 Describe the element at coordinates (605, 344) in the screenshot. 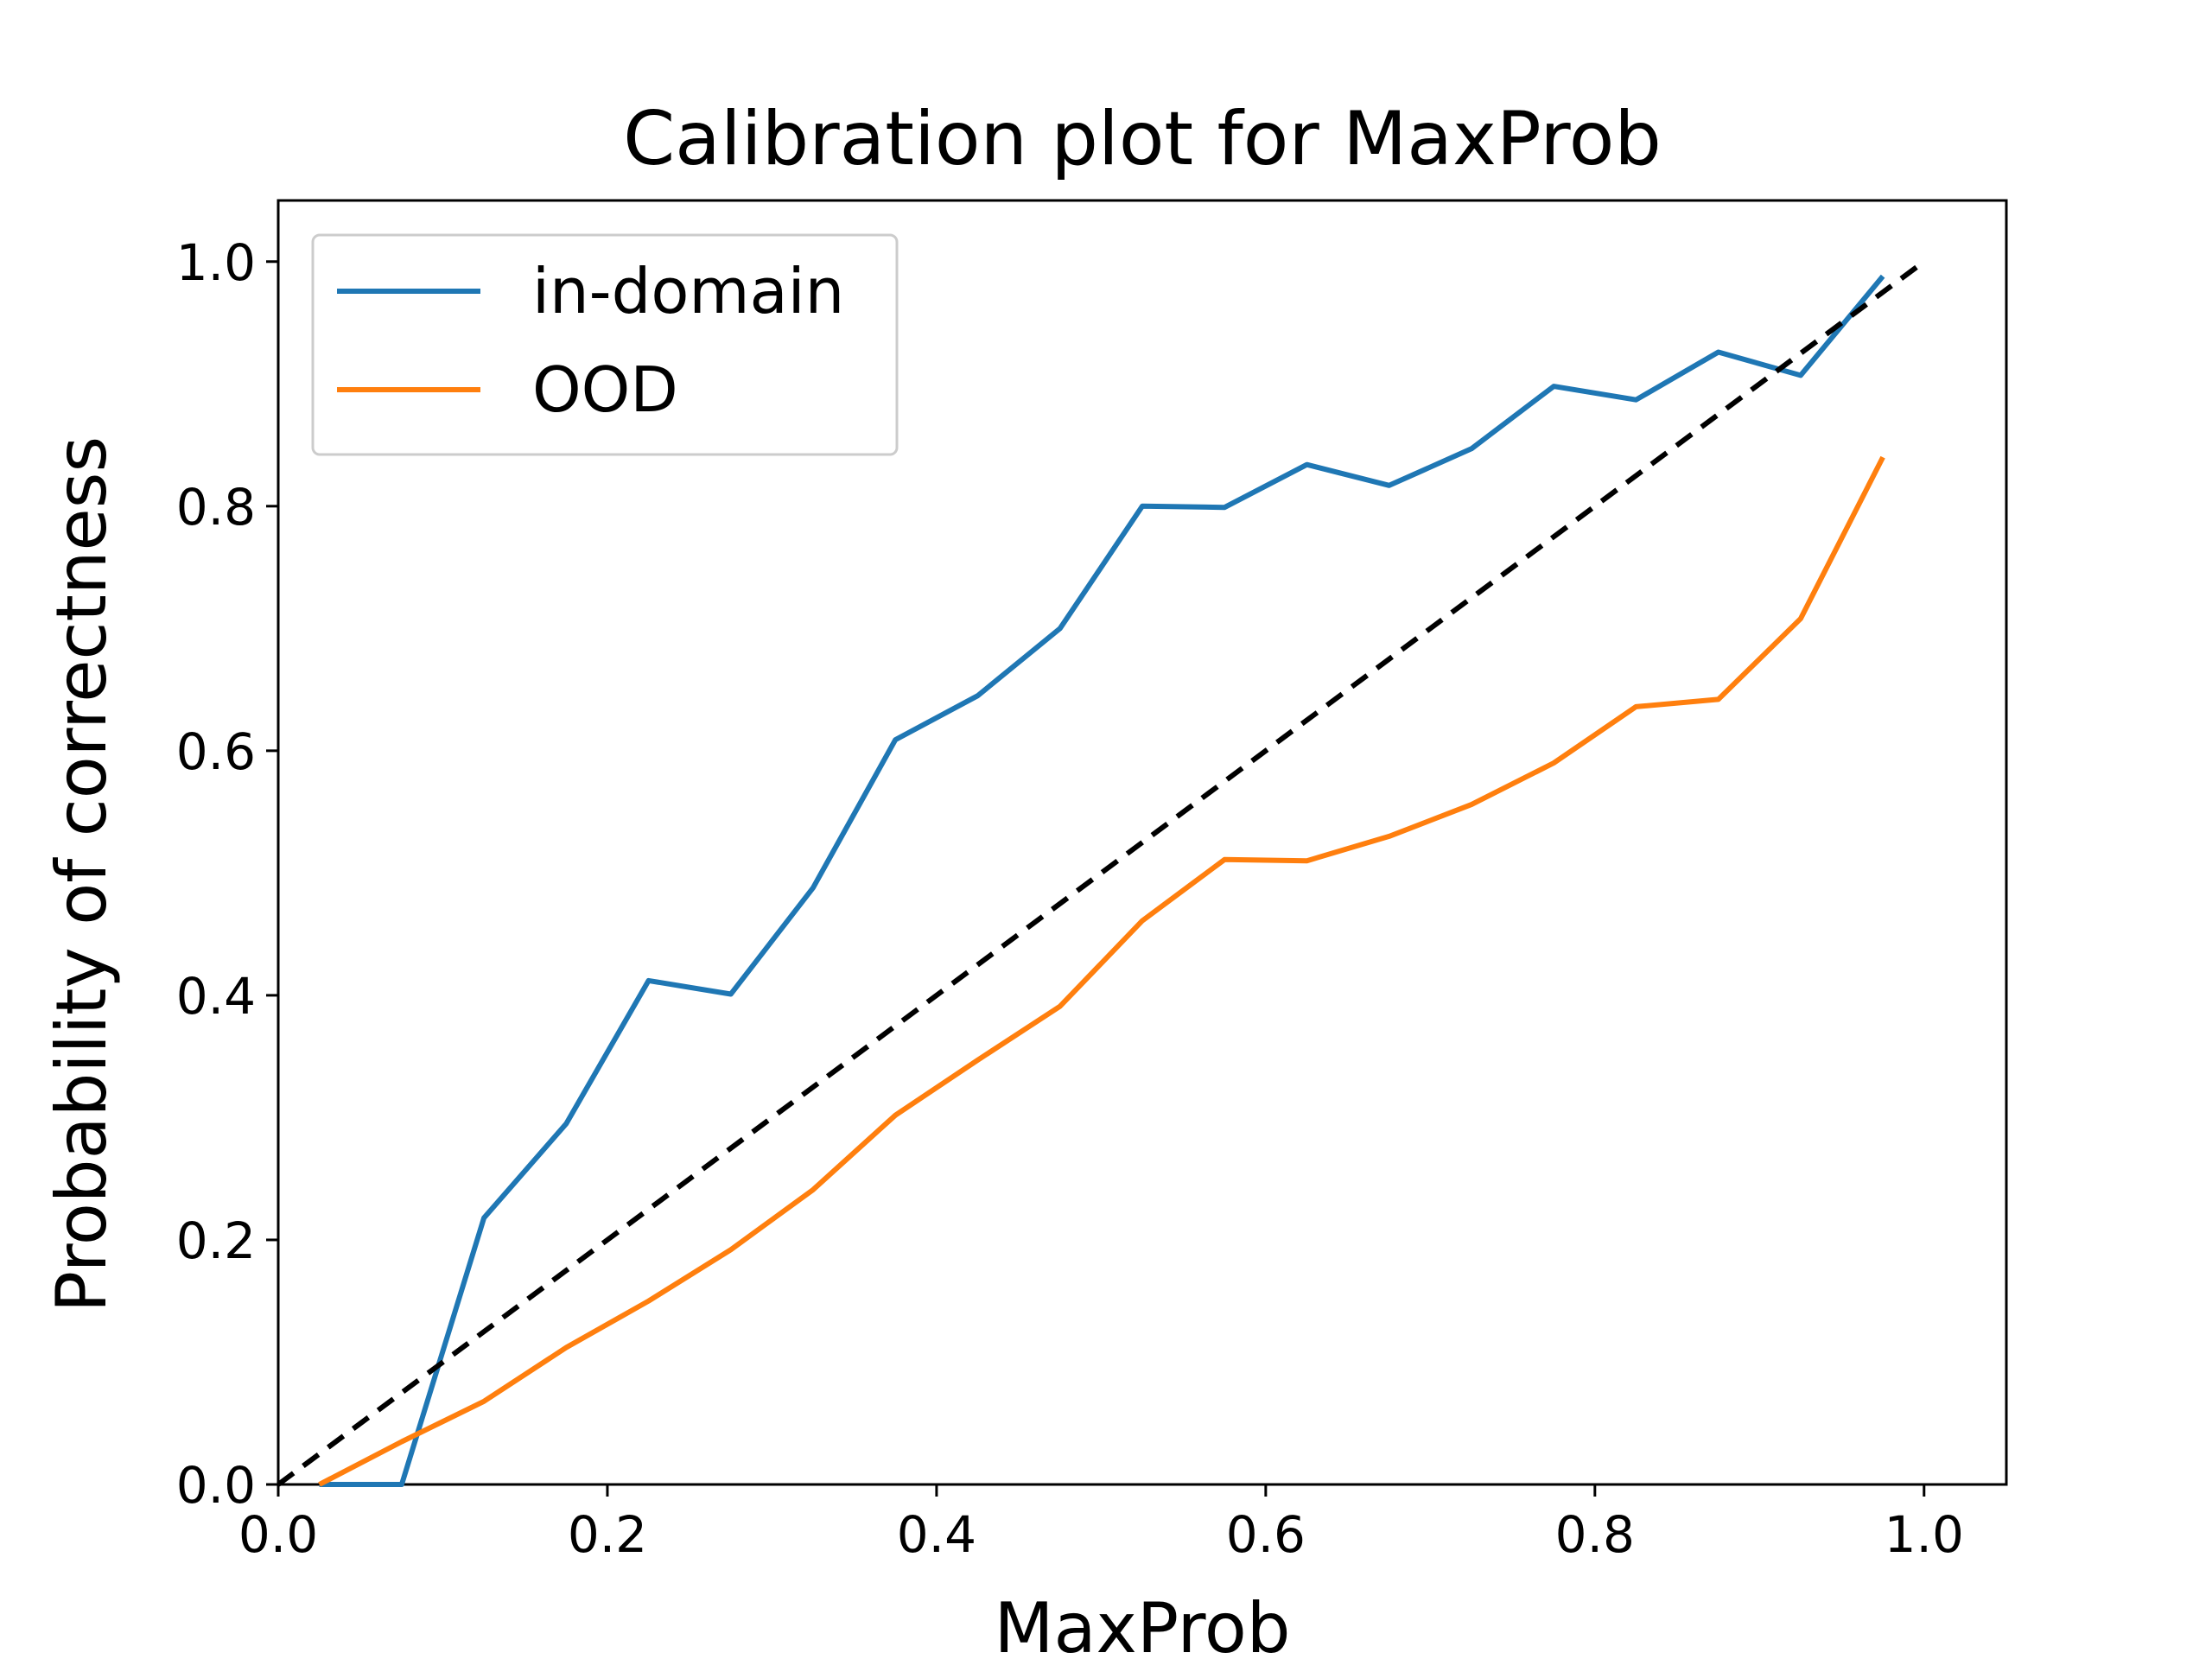

I see `legend: in-domain OOD` at that location.